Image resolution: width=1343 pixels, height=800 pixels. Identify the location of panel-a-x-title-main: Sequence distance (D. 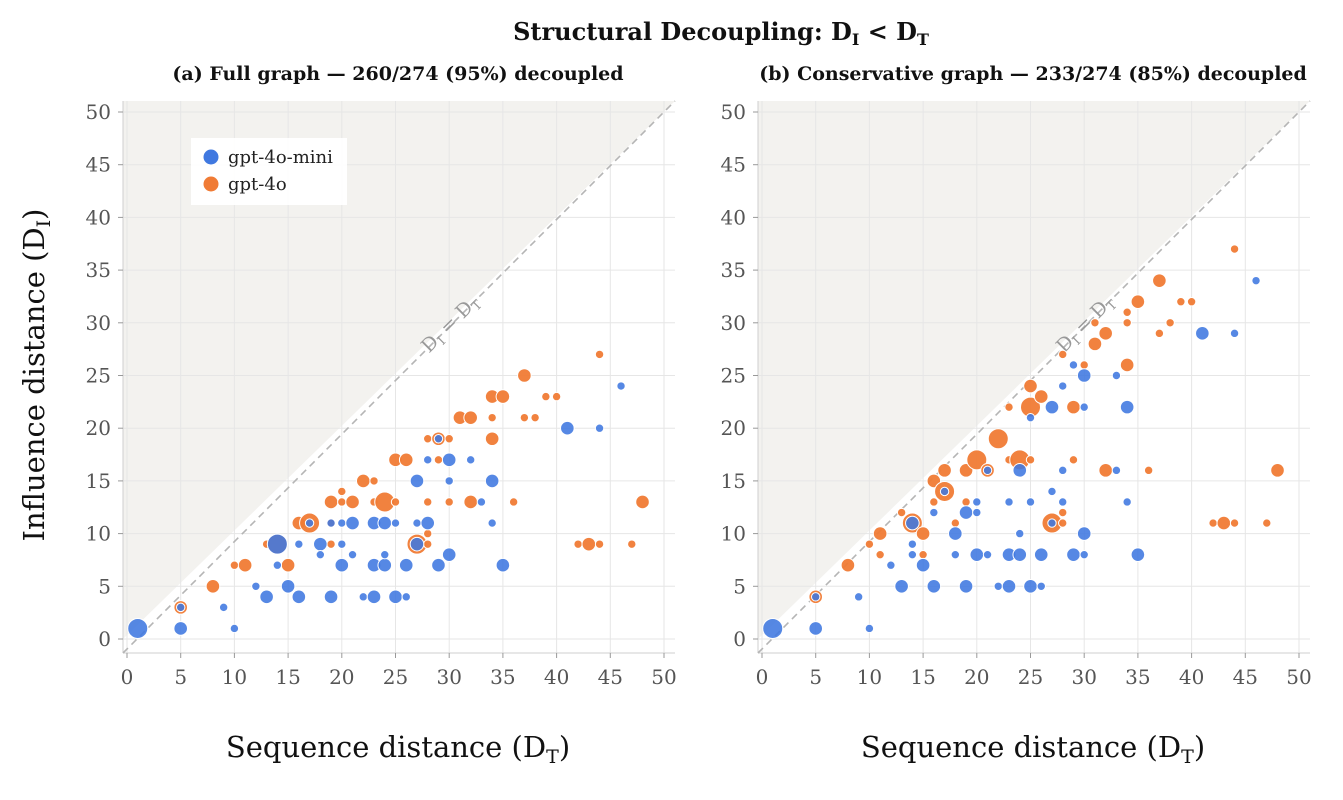
(386, 747).